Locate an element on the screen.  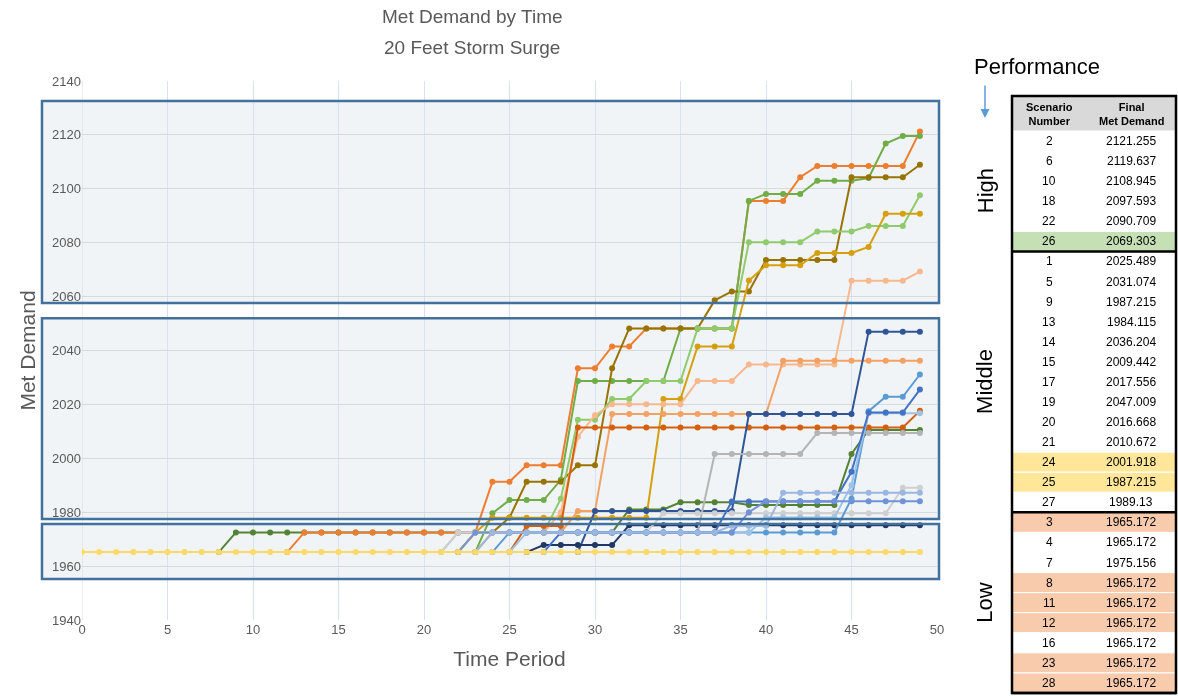
data-label: 2069.303 is located at coordinates (1131, 241).